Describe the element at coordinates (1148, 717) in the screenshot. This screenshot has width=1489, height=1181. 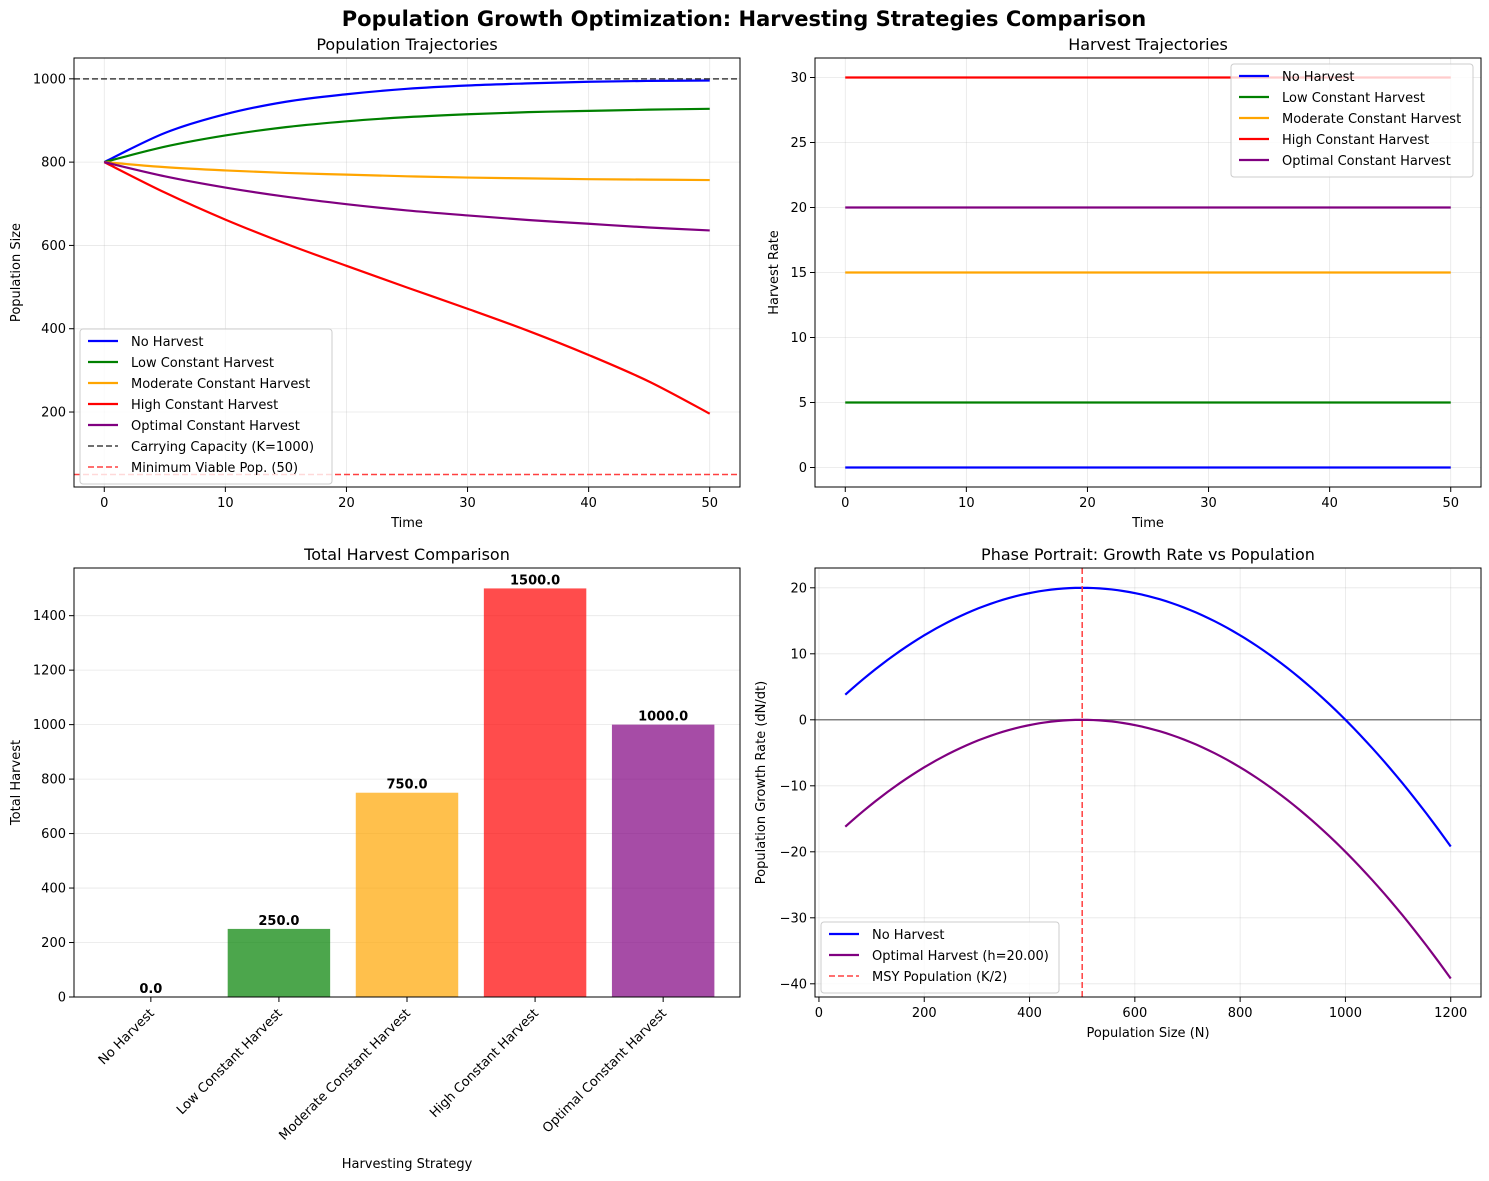
I see `series-line-no-harvest` at that location.